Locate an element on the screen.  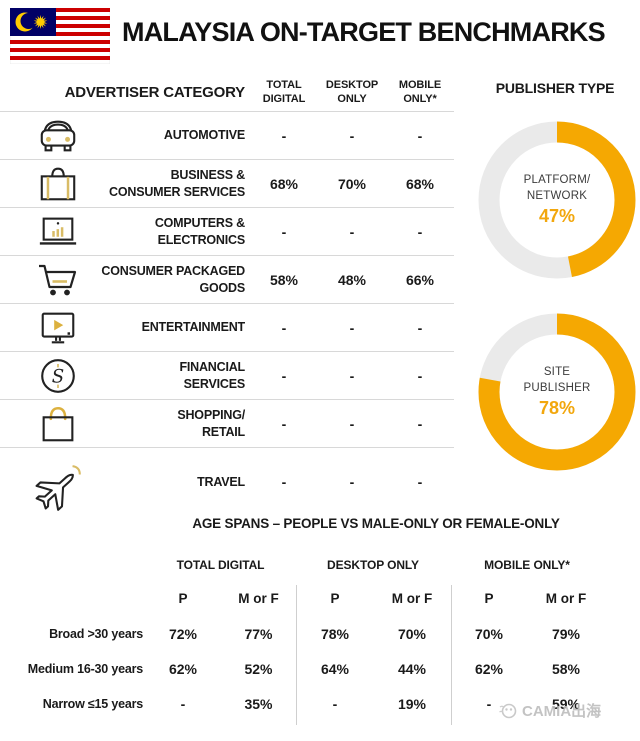
category-name: ENTERTAINMENT is located at coordinates (193, 327).